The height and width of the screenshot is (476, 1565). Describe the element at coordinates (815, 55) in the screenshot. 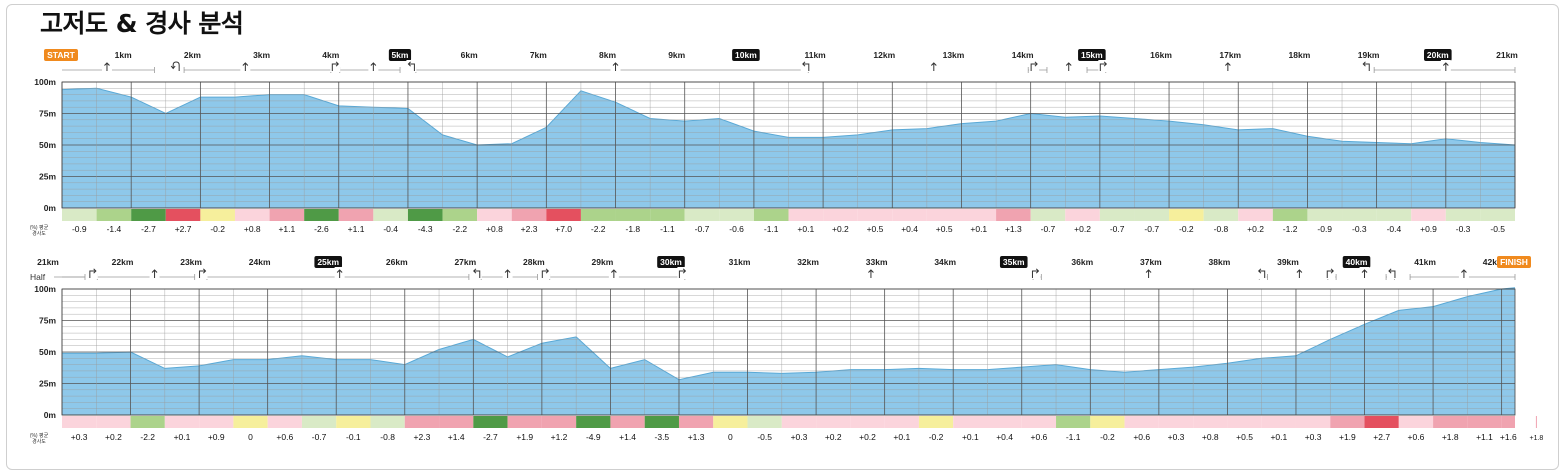

I see `km-label: 11km` at that location.